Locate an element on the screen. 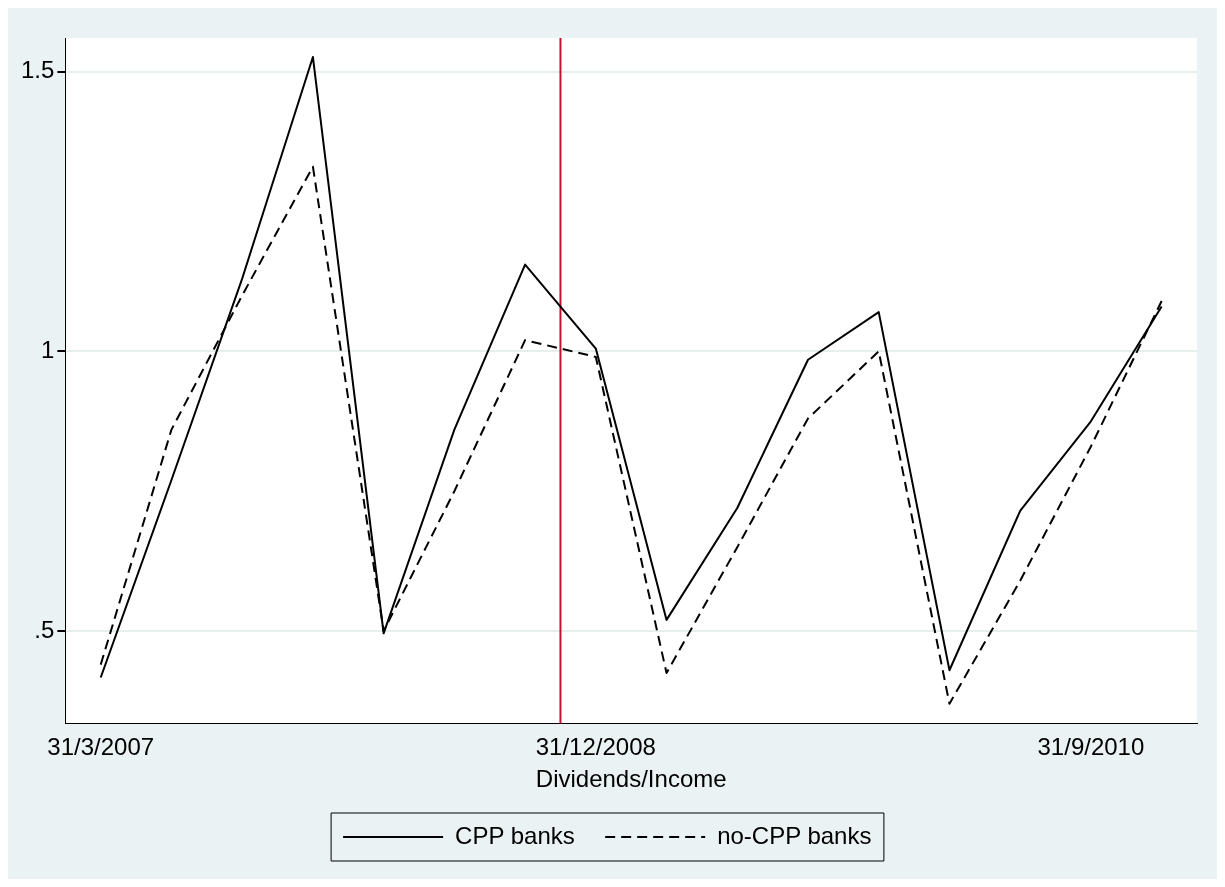 This screenshot has width=1225, height=887. y-tick-label: 1 is located at coordinates (48, 349).